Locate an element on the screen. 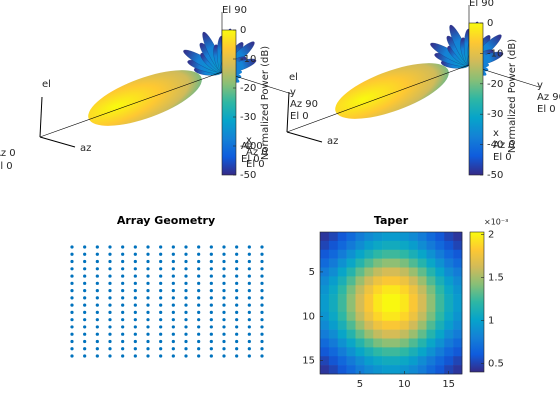  axis-annotation: El 0 is located at coordinates (250, 159).